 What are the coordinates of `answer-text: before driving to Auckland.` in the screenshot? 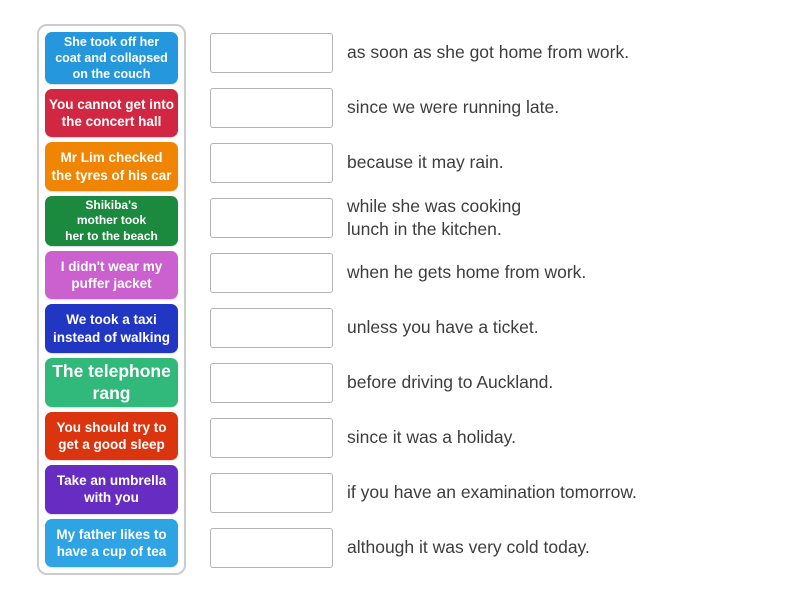 It's located at (450, 382).